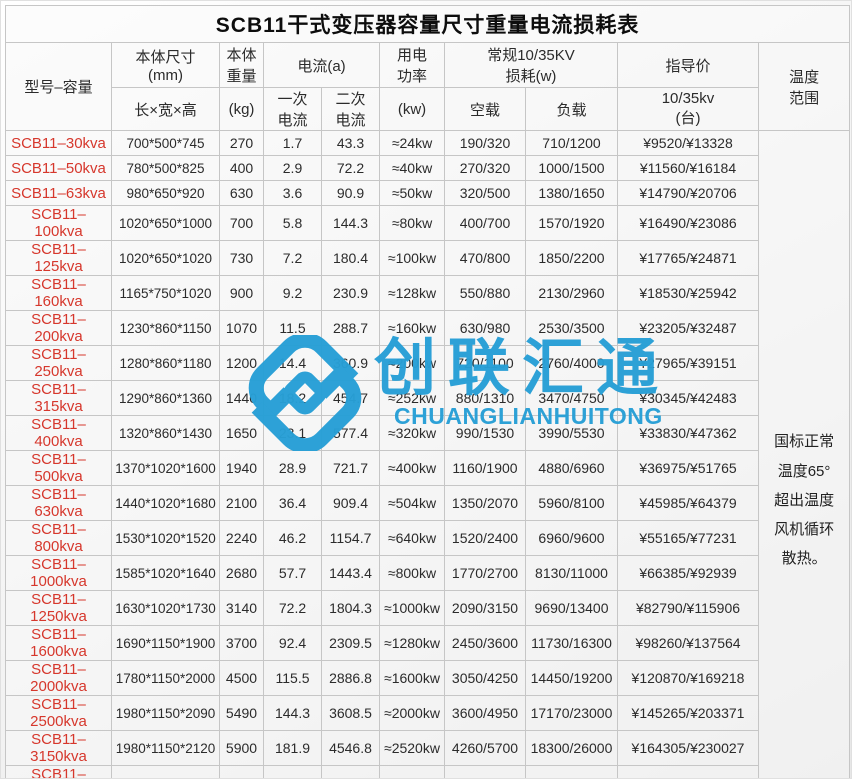 This screenshot has width=852, height=779. Describe the element at coordinates (412, 713) in the screenshot. I see `power-cell: ≈2000kw` at that location.